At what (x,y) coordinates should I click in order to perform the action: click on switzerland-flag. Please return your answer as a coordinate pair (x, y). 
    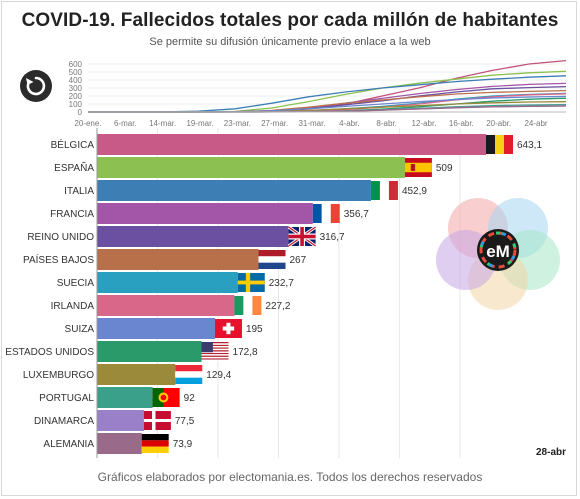
    Looking at the image, I should click on (228, 328).